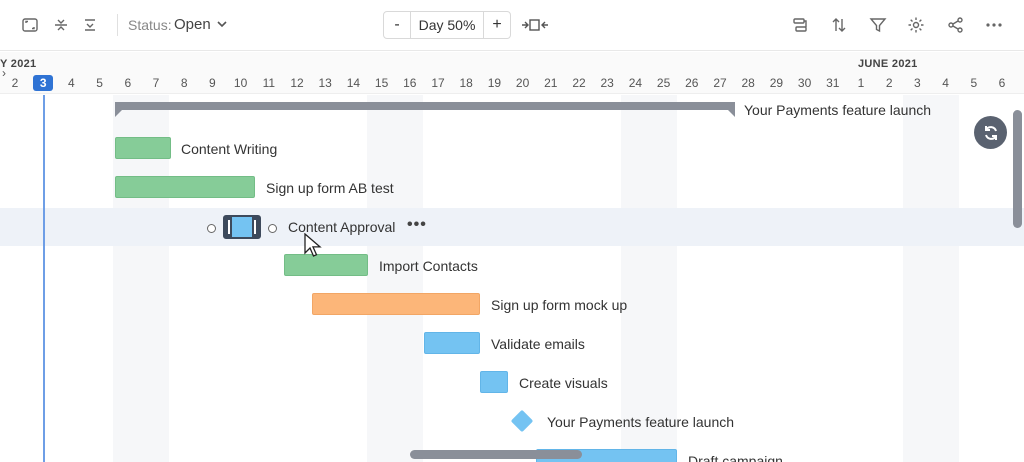 The width and height of the screenshot is (1024, 462). What do you see at coordinates (994, 25) in the screenshot?
I see `more-icon` at bounding box center [994, 25].